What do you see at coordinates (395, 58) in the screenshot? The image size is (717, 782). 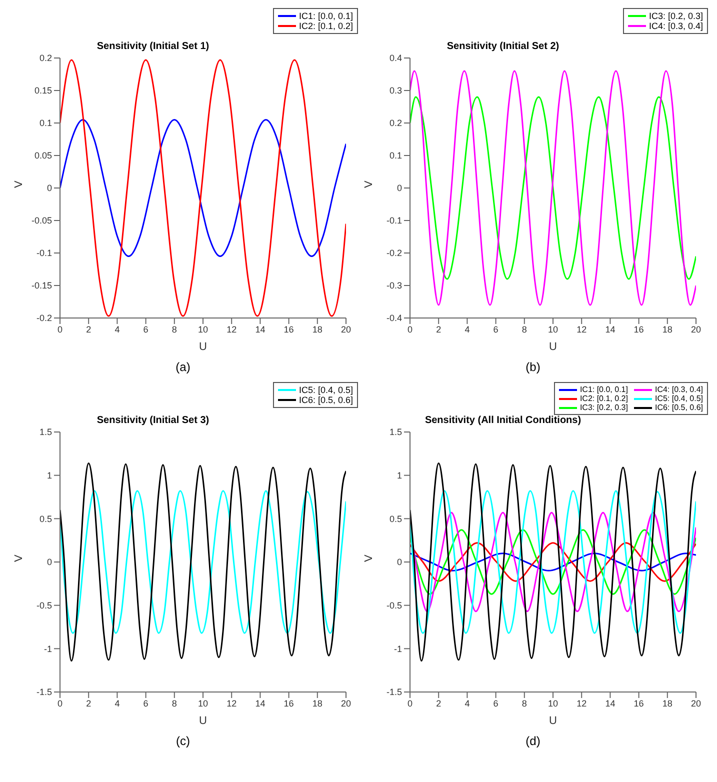 I see `y-tick-label: 0.4` at bounding box center [395, 58].